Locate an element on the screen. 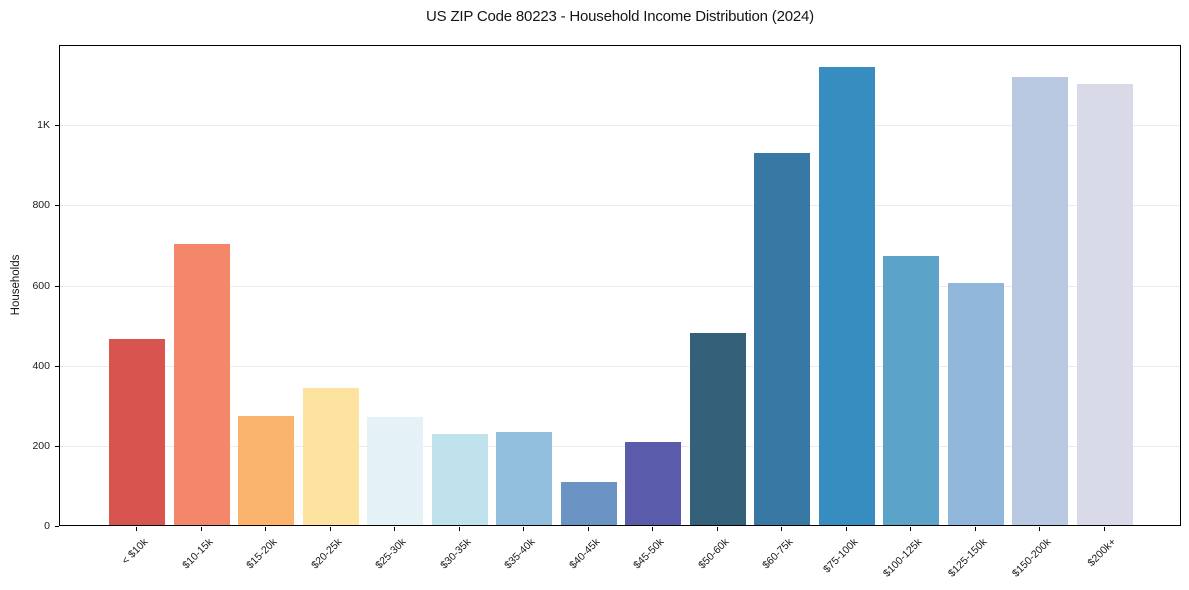 This screenshot has width=1189, height=590. y-tick-label: 0 is located at coordinates (47, 526).